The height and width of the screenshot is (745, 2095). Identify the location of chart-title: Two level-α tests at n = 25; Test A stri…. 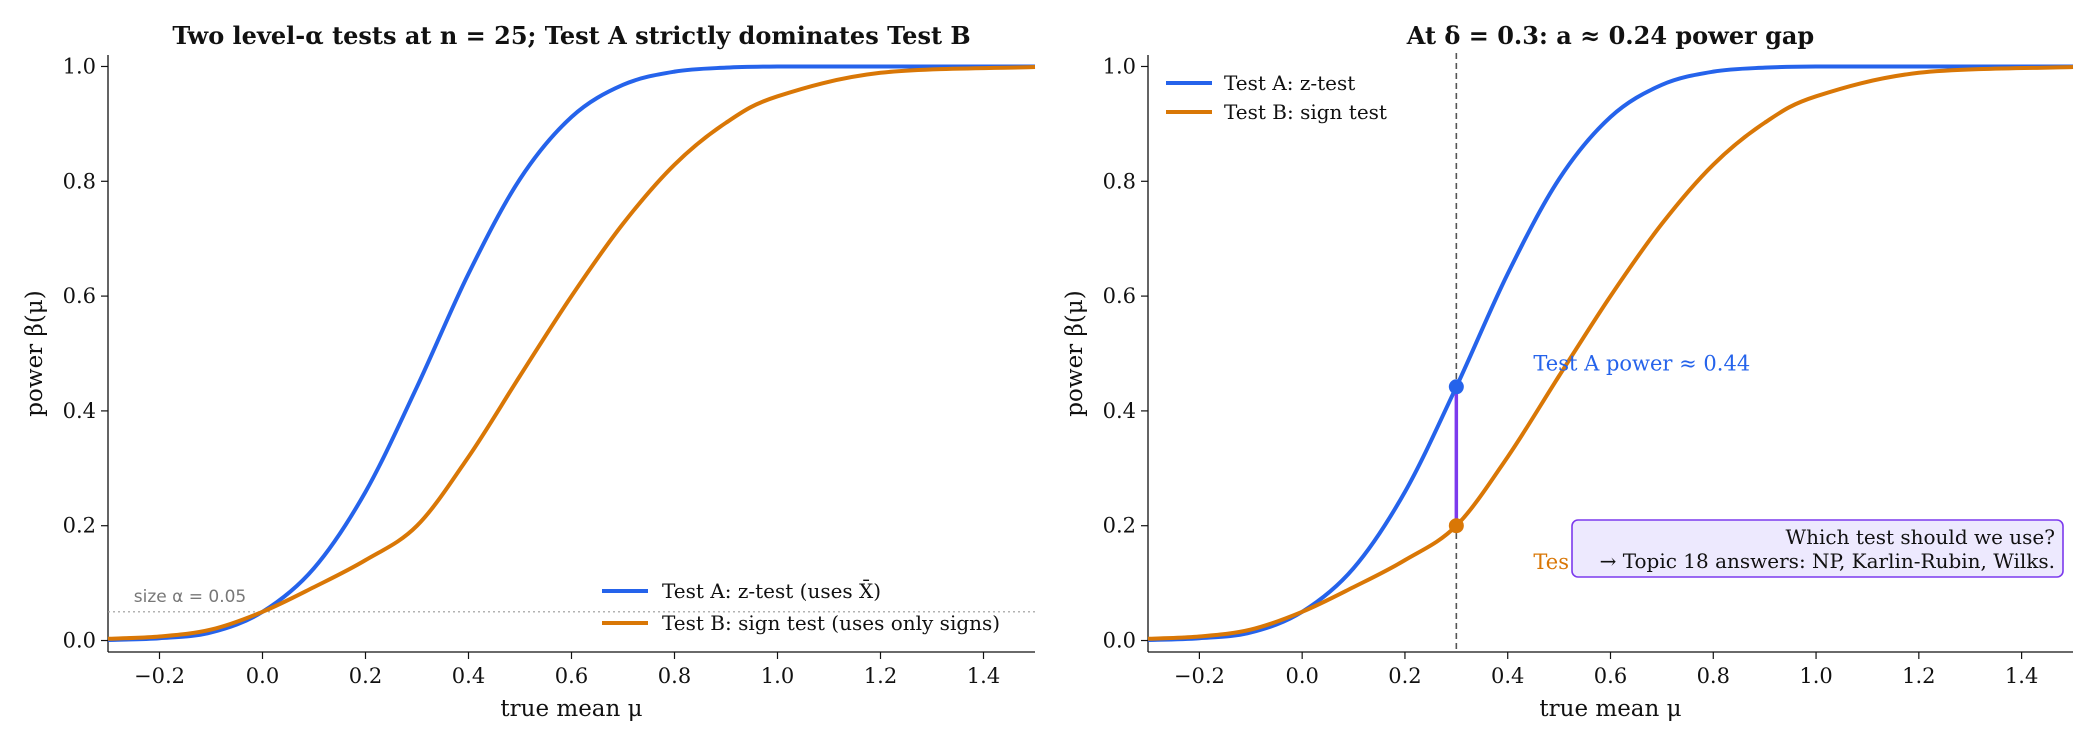
(571, 35).